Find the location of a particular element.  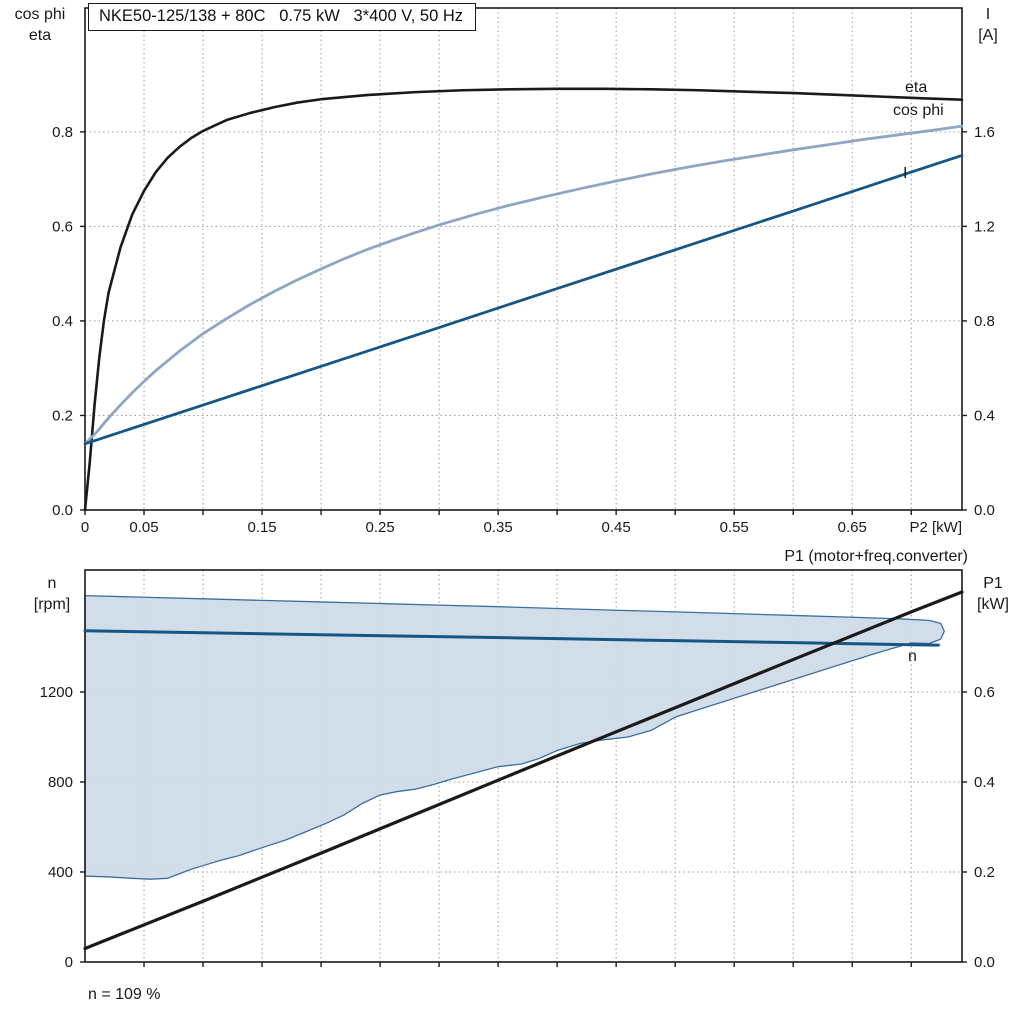

y-right-axis-title: P1 is located at coordinates (993, 583).